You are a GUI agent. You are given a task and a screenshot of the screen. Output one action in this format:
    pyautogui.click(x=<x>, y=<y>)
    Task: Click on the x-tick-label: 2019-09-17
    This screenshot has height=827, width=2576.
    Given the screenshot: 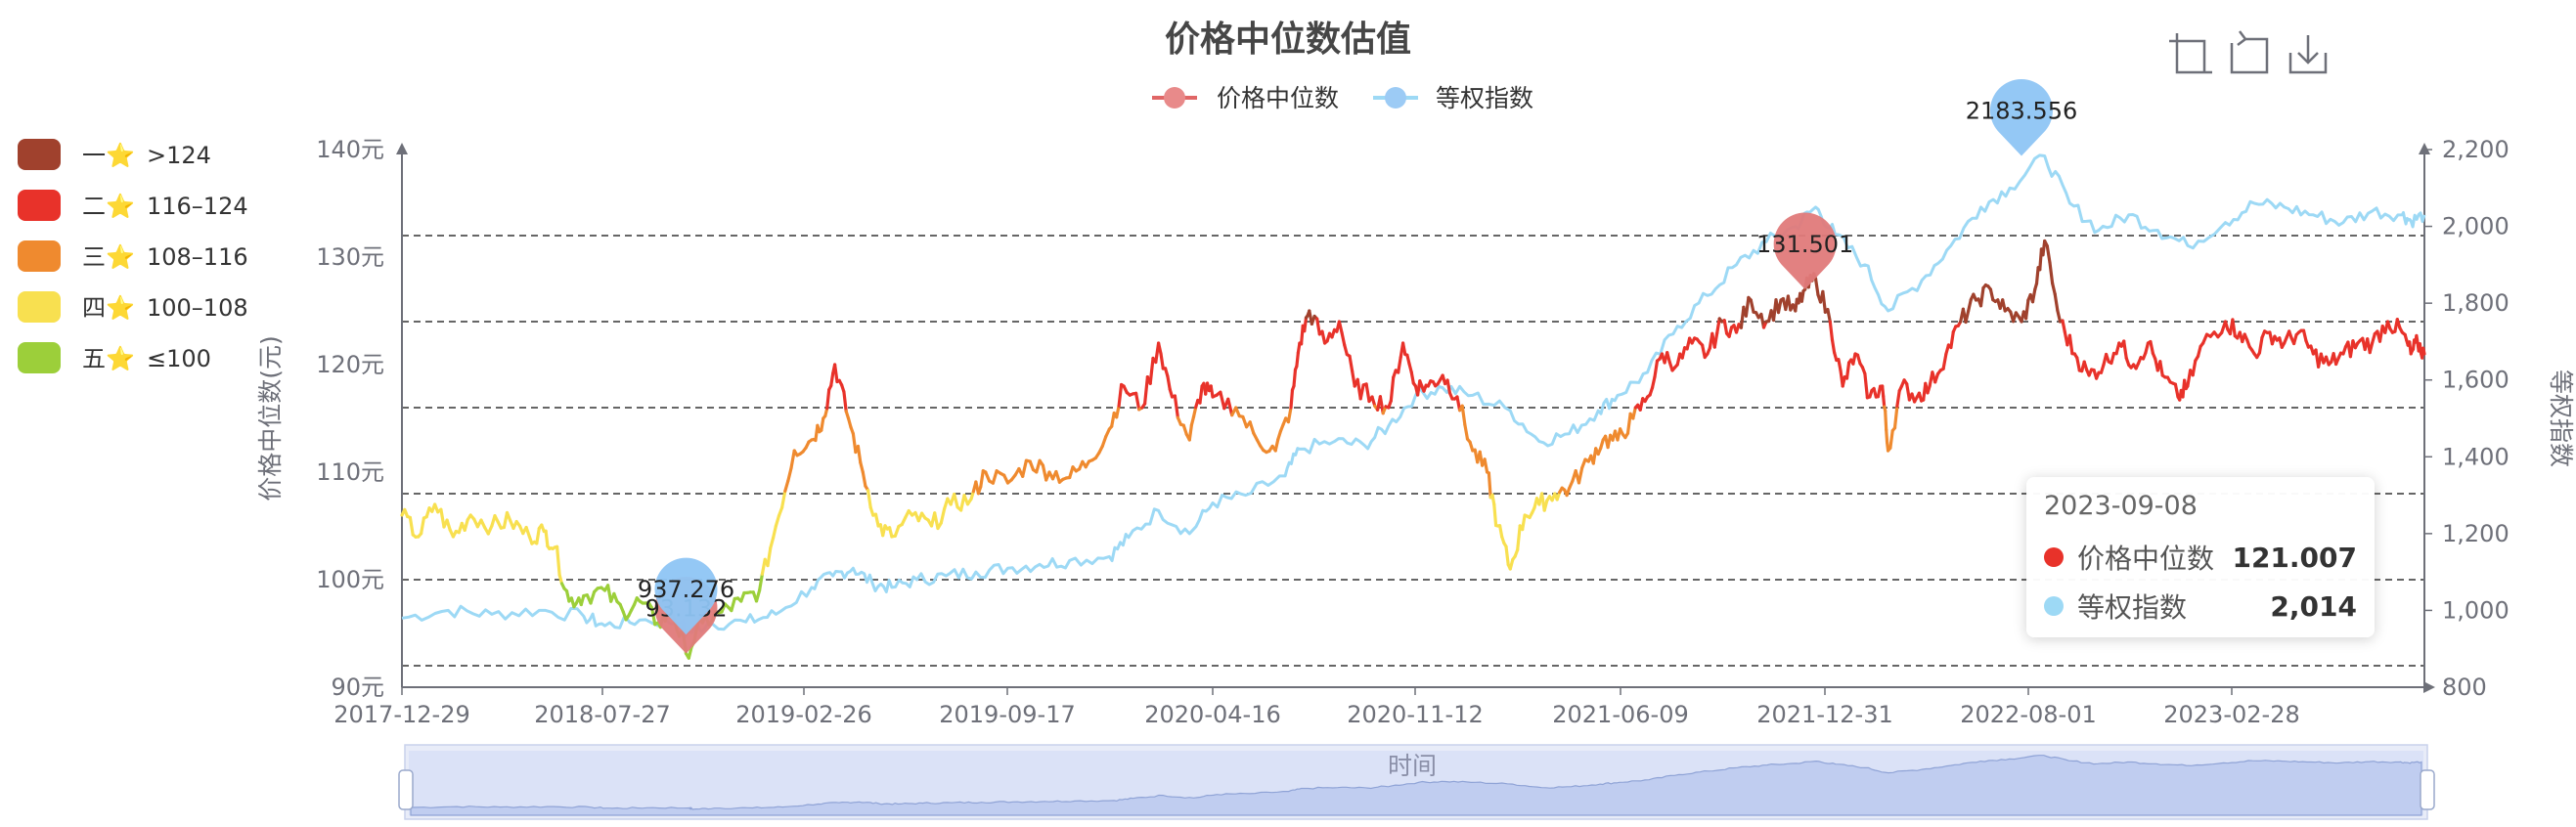 What is the action you would take?
    pyautogui.click(x=1007, y=714)
    